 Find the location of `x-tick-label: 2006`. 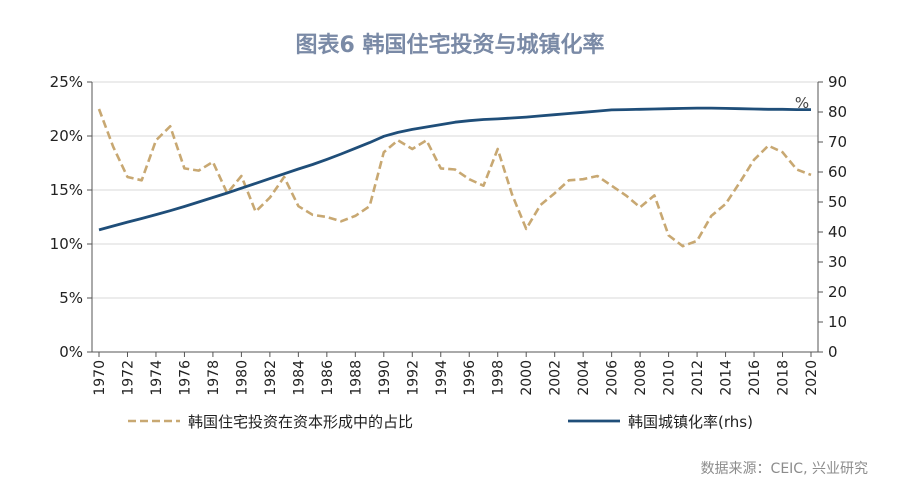

x-tick-label: 2006 is located at coordinates (613, 378).